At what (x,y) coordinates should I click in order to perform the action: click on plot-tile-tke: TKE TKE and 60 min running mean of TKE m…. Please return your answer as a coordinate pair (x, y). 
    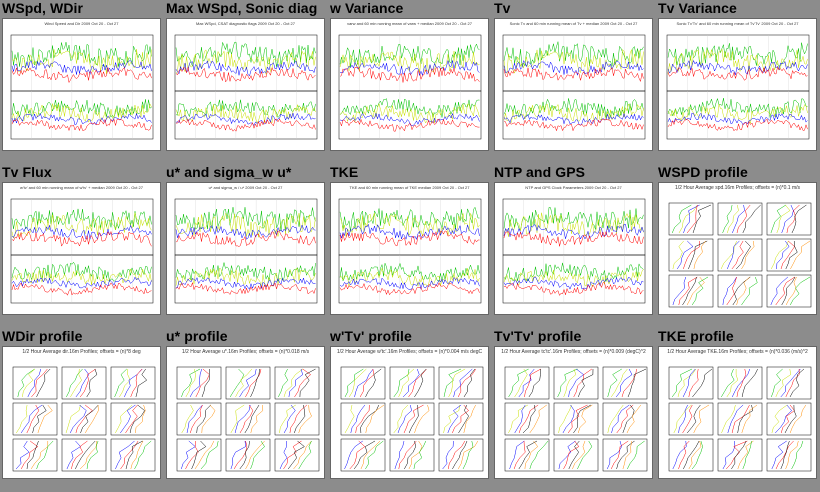
    Looking at the image, I should click on (408, 241).